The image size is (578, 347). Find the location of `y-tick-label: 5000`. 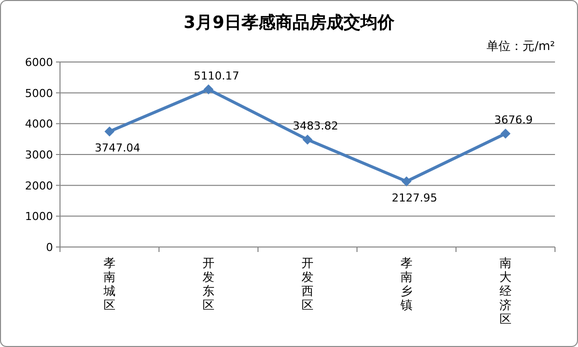

y-tick-label: 5000 is located at coordinates (39, 93).